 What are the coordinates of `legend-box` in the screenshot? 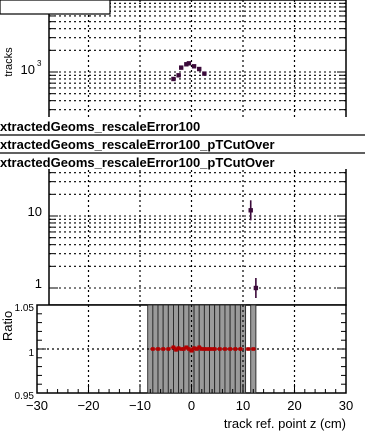 It's located at (182, 143).